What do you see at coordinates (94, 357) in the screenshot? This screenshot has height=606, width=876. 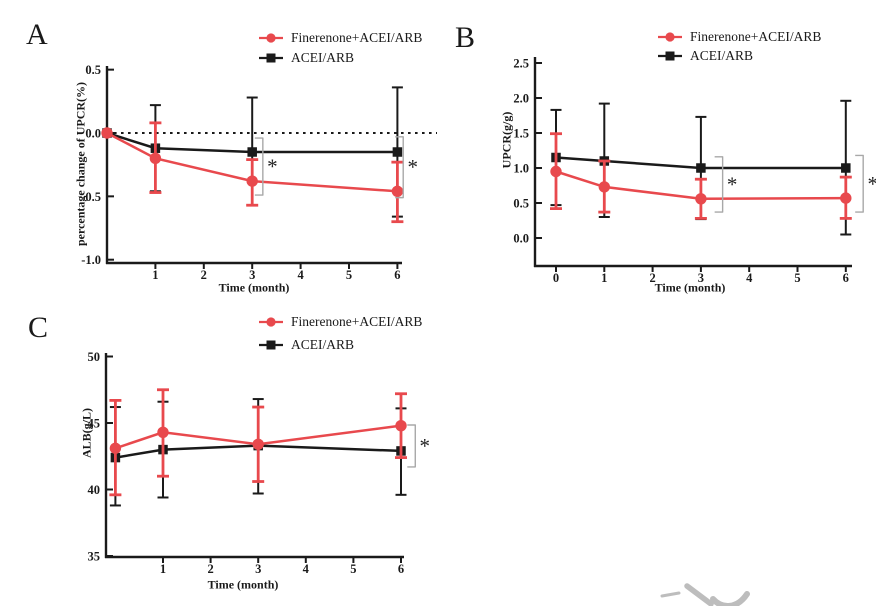 I see `svg-text: 50` at bounding box center [94, 357].